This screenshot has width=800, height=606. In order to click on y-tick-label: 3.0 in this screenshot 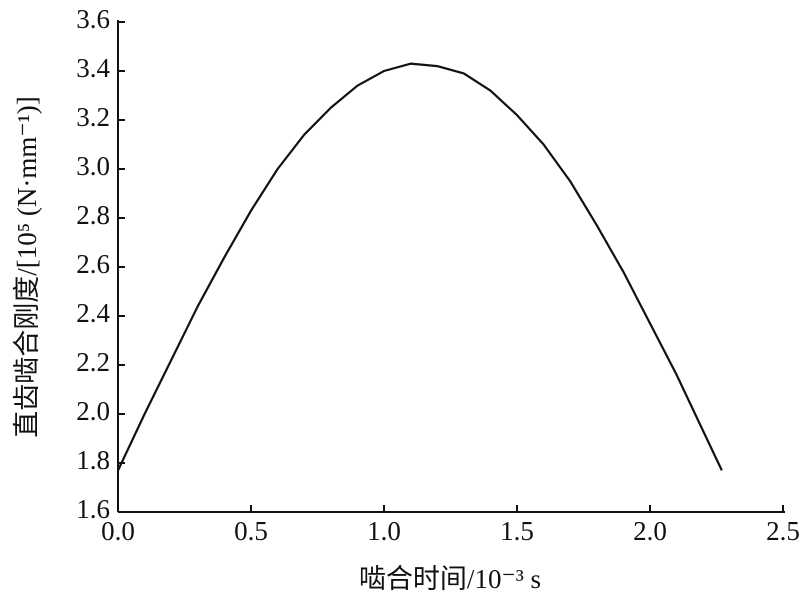, I will do `click(93, 166)`.